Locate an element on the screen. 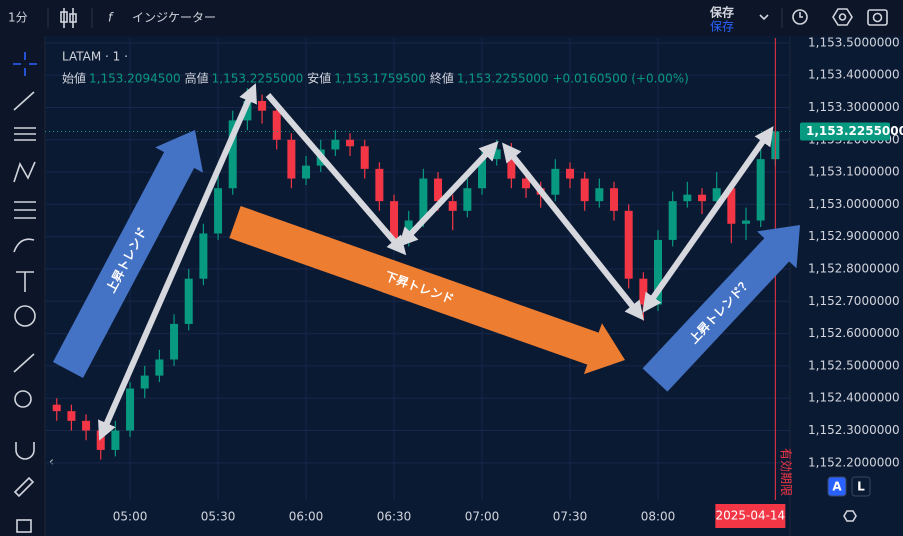  y-tick-label: 1,152.4000000 is located at coordinates (854, 398).